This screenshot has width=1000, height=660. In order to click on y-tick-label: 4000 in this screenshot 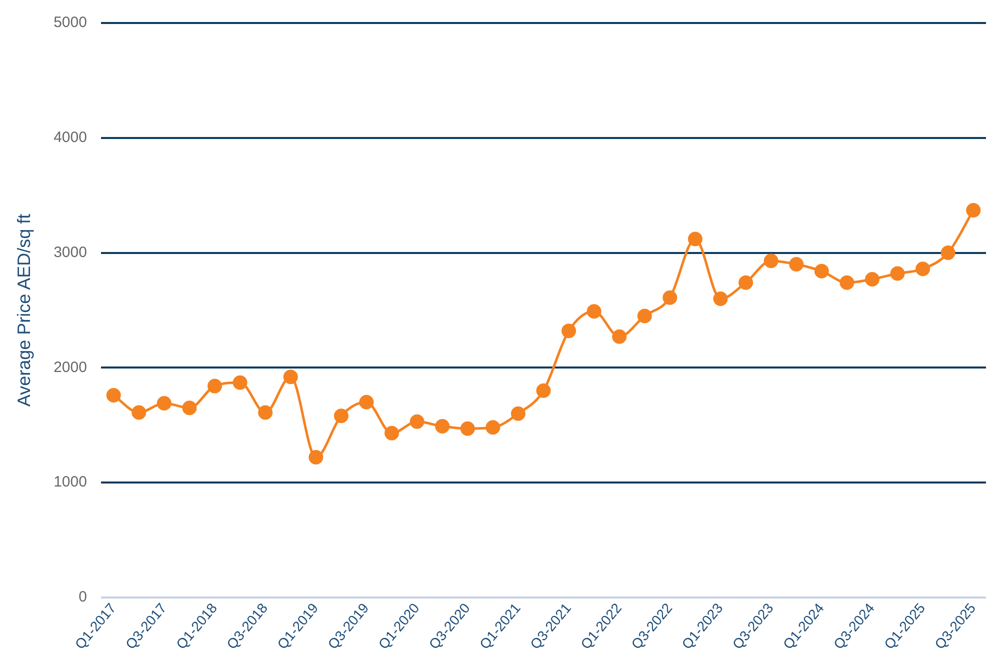, I will do `click(70, 137)`.